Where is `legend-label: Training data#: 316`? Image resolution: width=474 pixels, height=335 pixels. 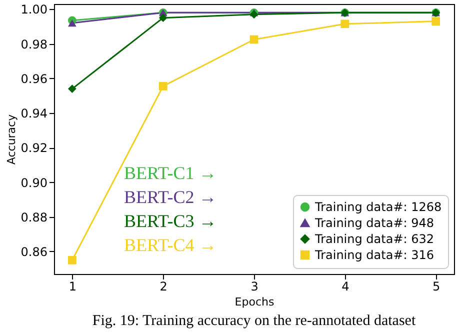 legend-label: Training data#: 316 is located at coordinates (374, 255).